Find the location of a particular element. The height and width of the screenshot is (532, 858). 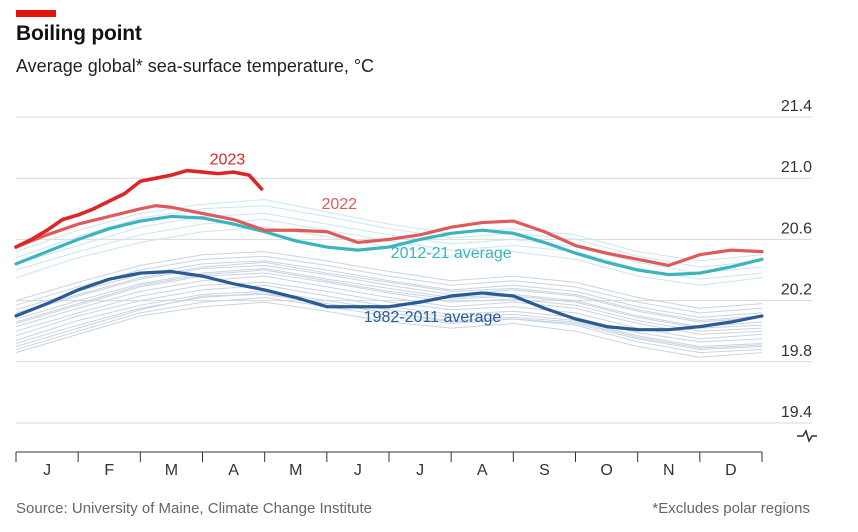

x-tick-label: F is located at coordinates (109, 470).